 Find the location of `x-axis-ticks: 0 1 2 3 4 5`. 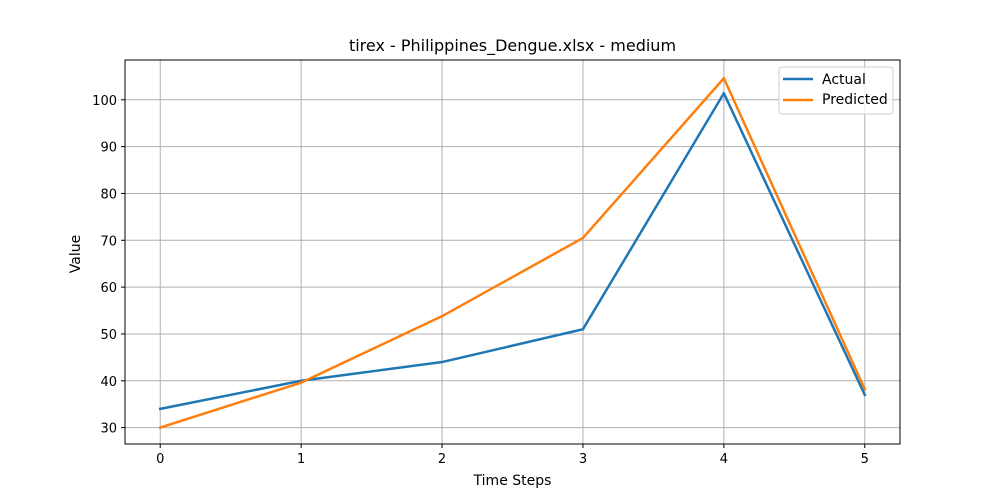

x-axis-ticks: 0 1 2 3 4 5 is located at coordinates (512, 455).